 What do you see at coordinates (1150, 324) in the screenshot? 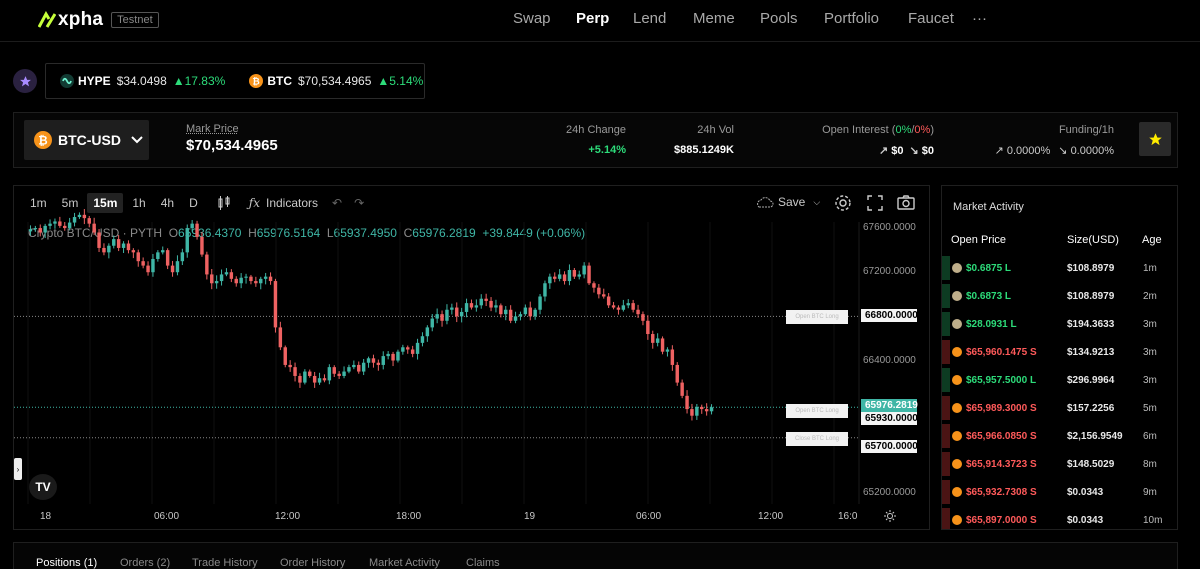
I see `age: 3m` at bounding box center [1150, 324].